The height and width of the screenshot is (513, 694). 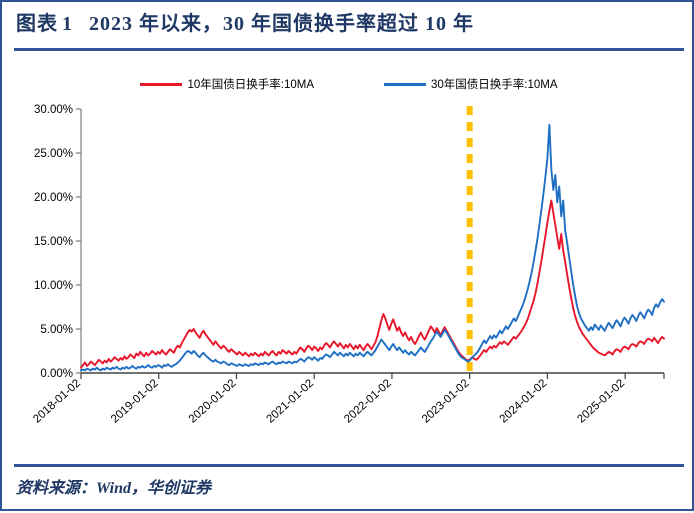 I want to click on x-axis-tick-label: 2021-01-02, so click(x=290, y=401).